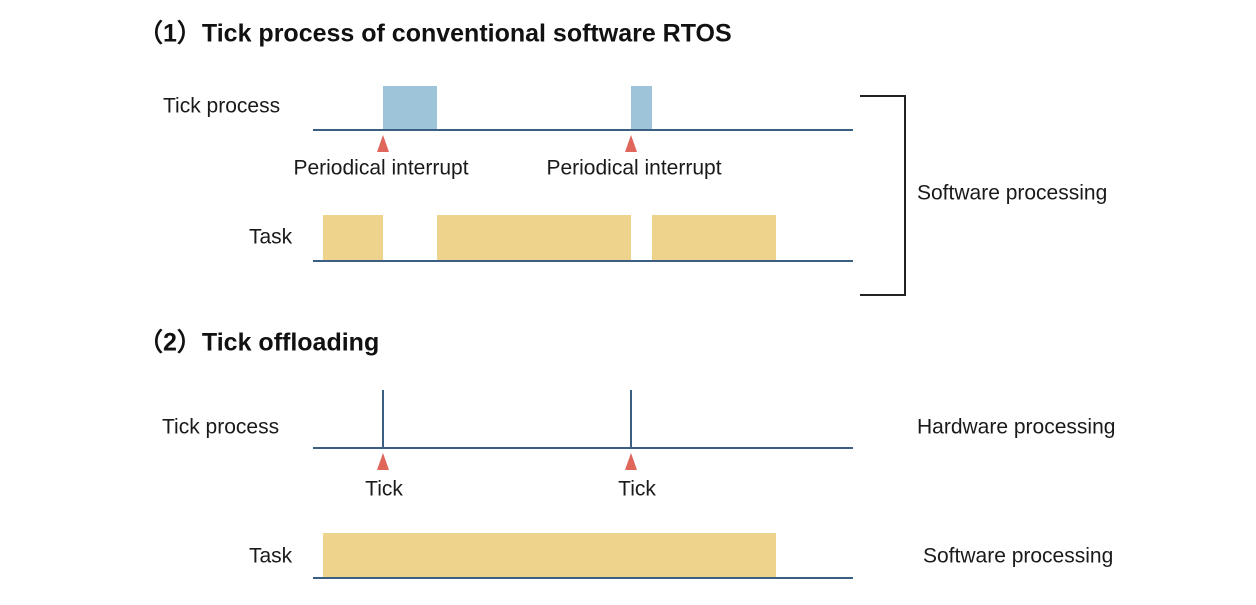 The image size is (1256, 605). Describe the element at coordinates (258, 342) in the screenshot. I see `section-title: （2）Tick offloading` at that location.